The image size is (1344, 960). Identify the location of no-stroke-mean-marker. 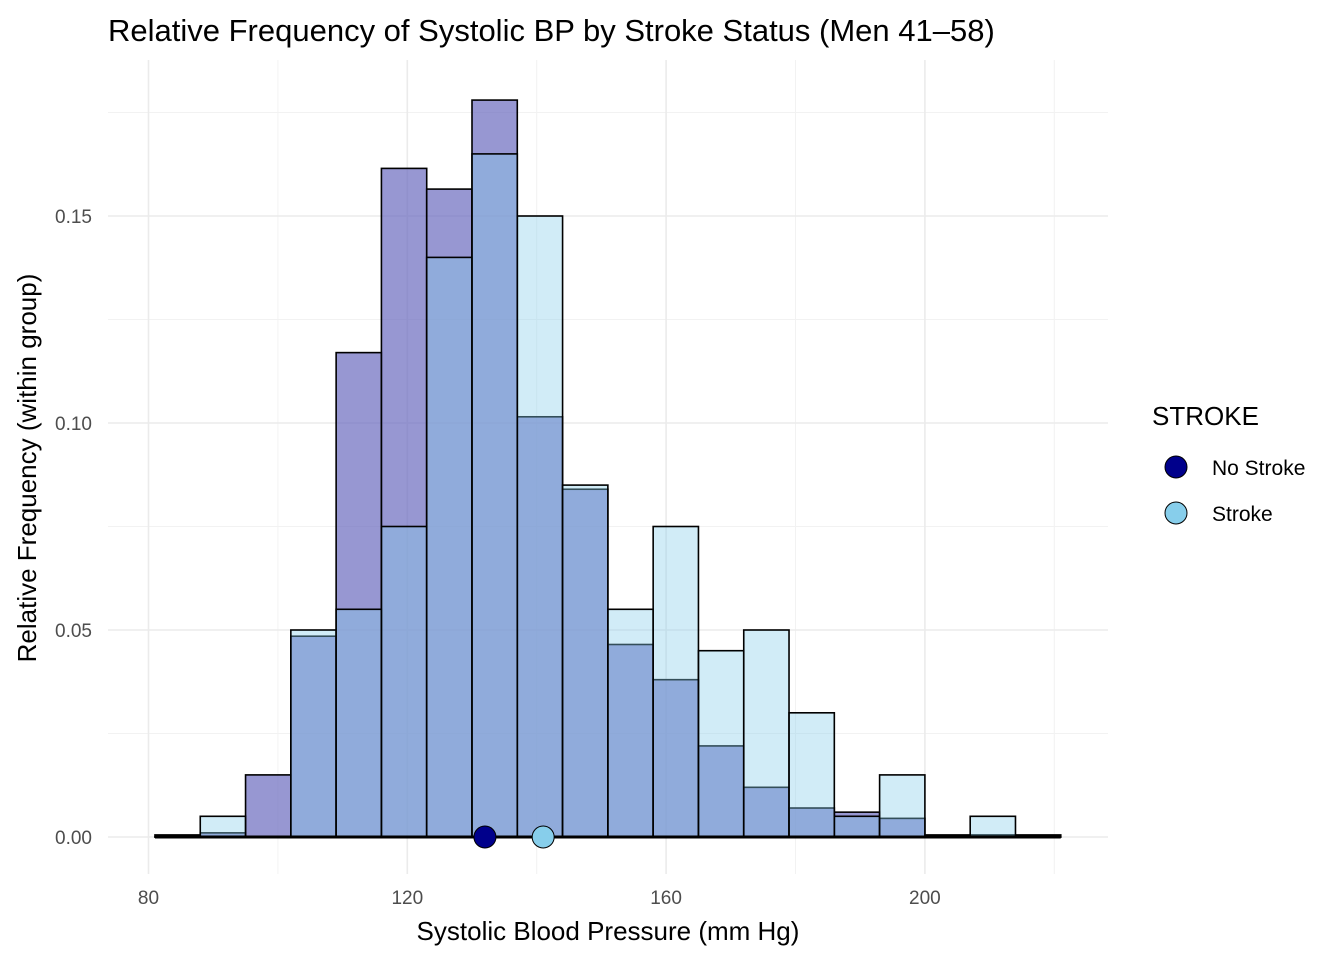
(485, 837).